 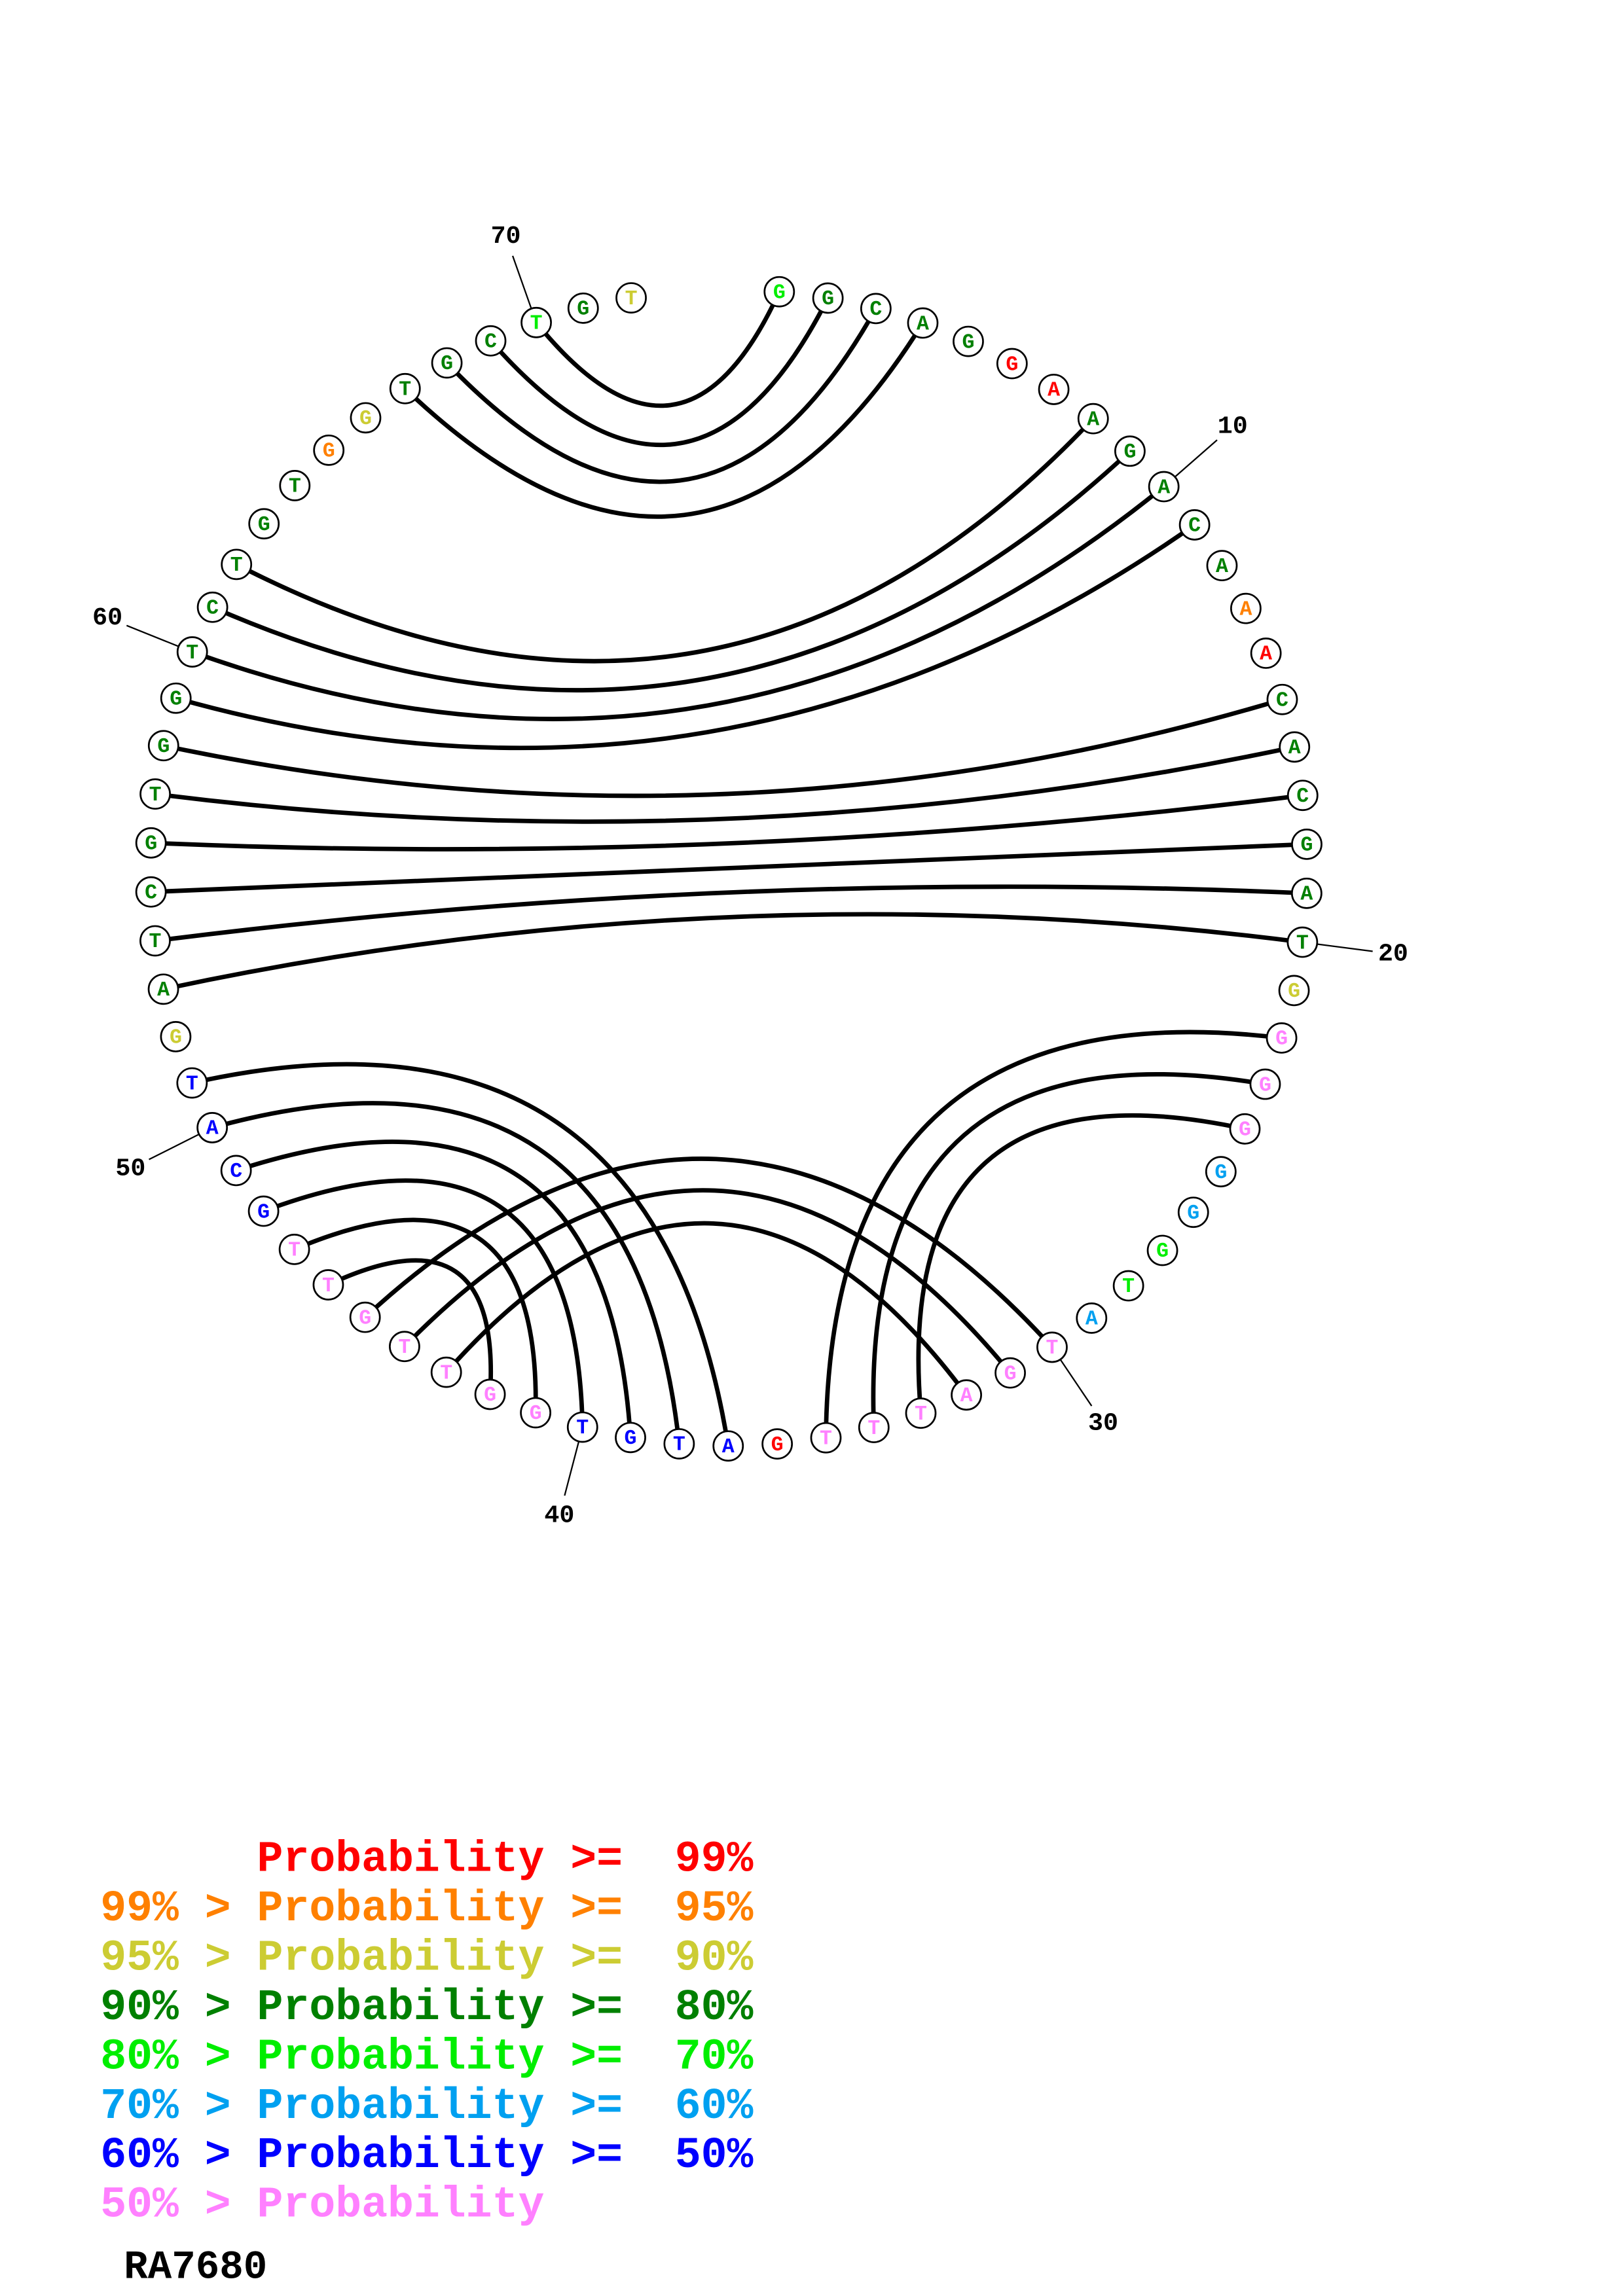 I want to click on nucleotide-8: A, so click(x=1093, y=419).